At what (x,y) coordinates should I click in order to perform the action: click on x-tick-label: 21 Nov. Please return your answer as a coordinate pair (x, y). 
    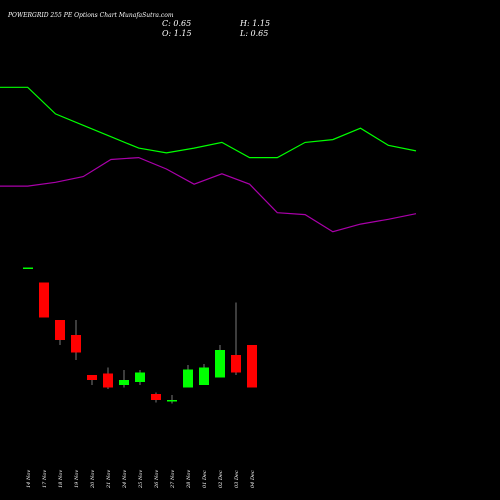
    Looking at the image, I should click on (109, 479).